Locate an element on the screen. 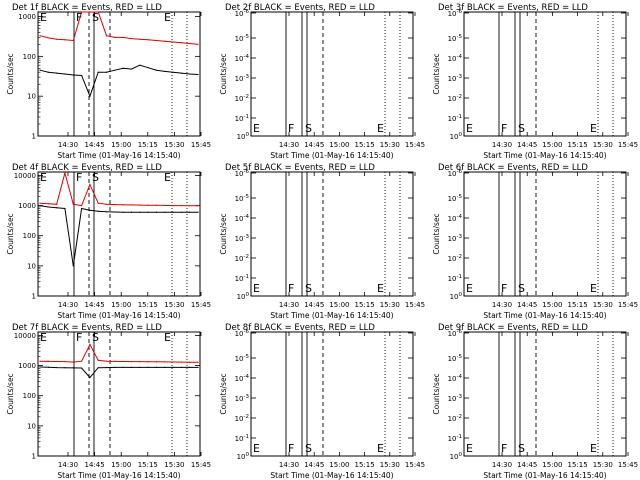 The image size is (640, 480). y-tick-label: 10 is located at coordinates (31, 97).